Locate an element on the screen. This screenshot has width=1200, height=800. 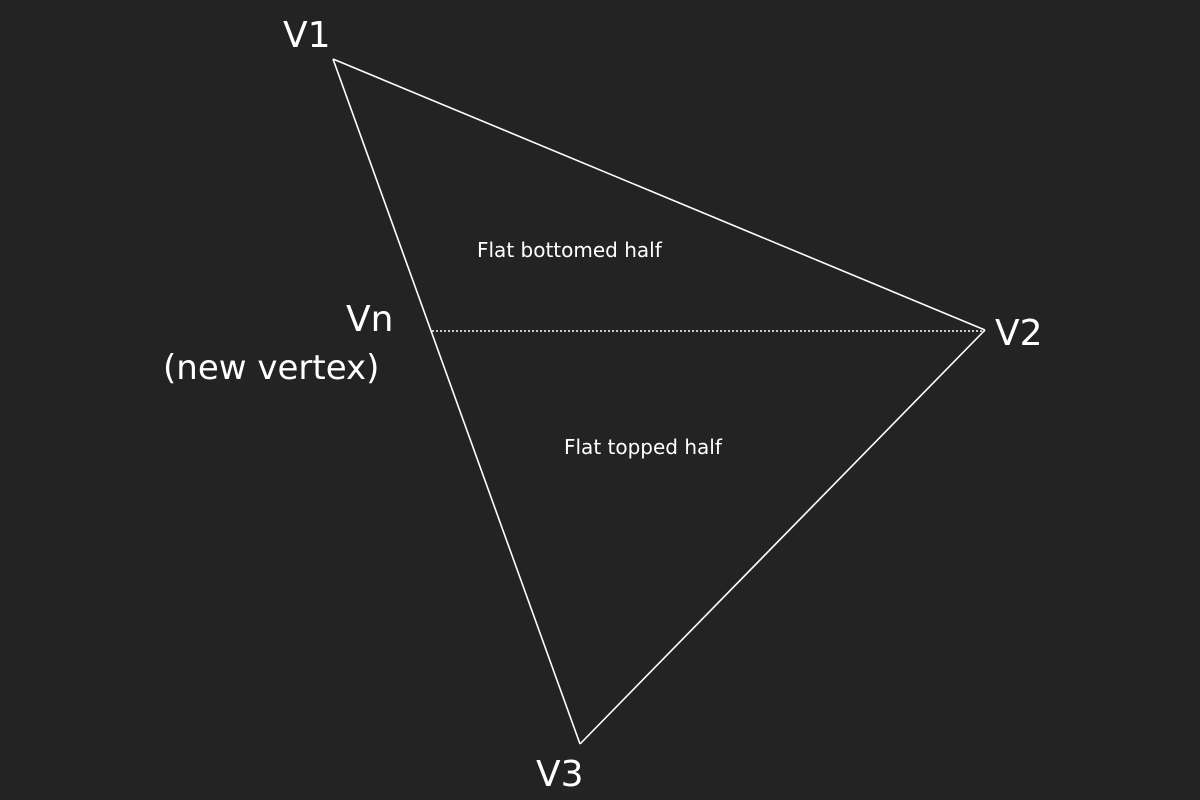
vertex-label-v1: V1 is located at coordinates (307, 35).